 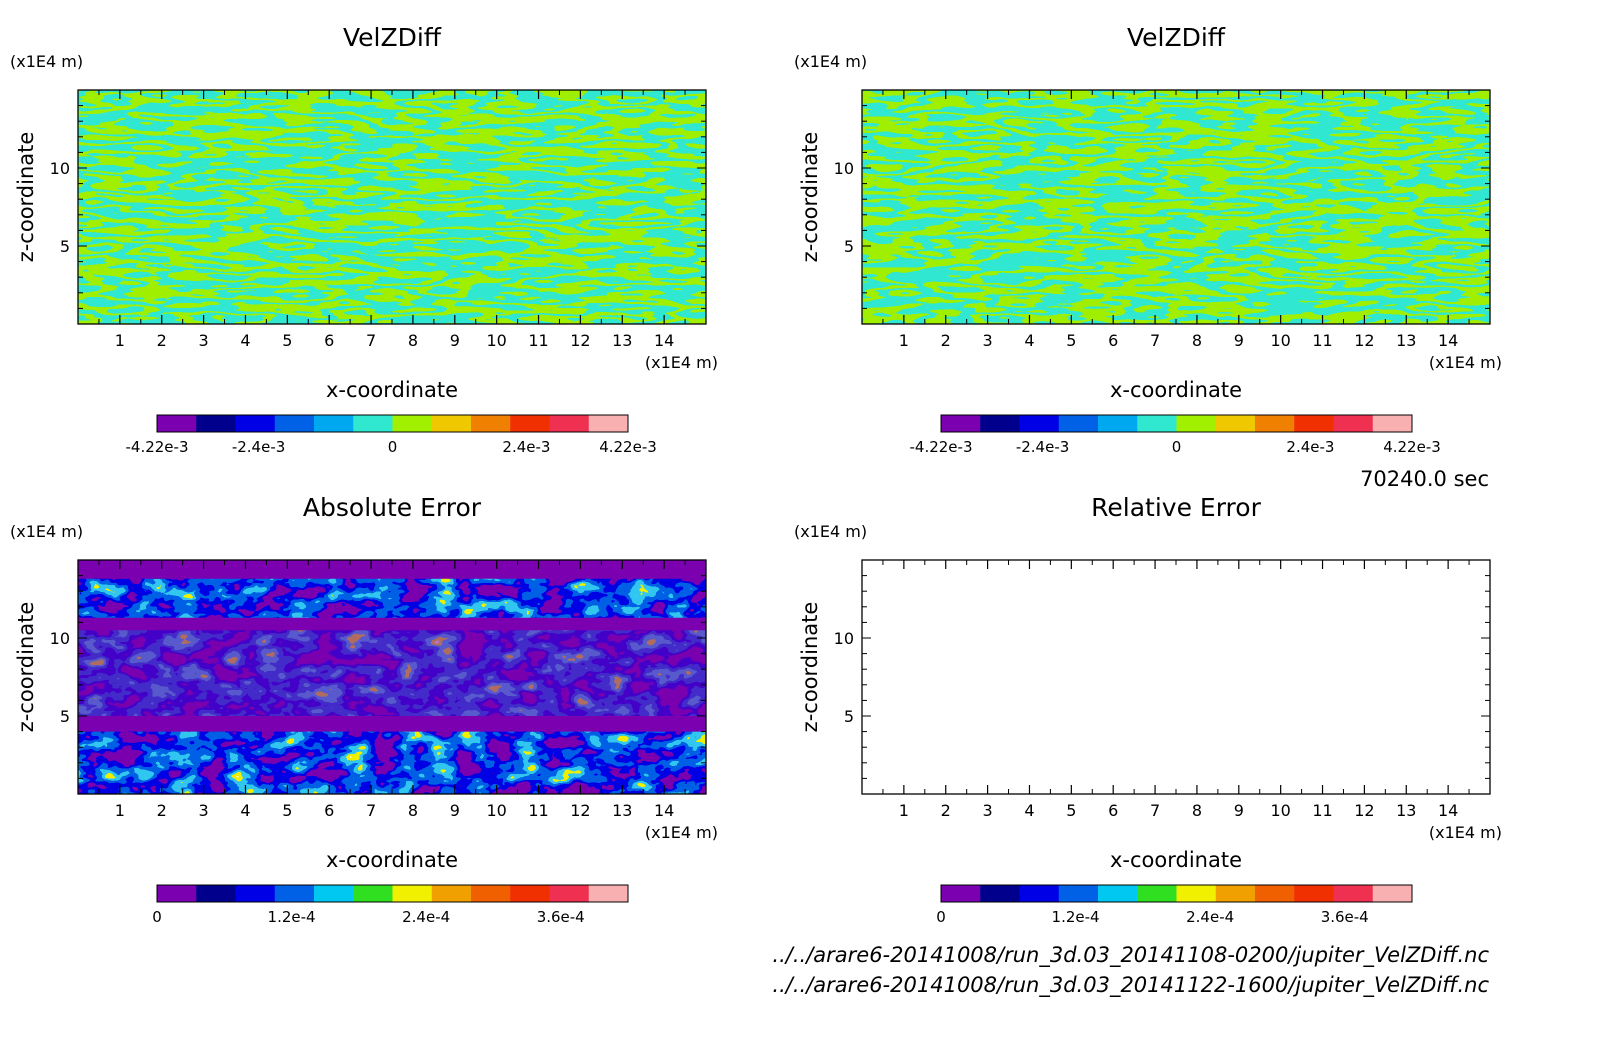 I want to click on x-tick-label: 2, so click(x=162, y=810).